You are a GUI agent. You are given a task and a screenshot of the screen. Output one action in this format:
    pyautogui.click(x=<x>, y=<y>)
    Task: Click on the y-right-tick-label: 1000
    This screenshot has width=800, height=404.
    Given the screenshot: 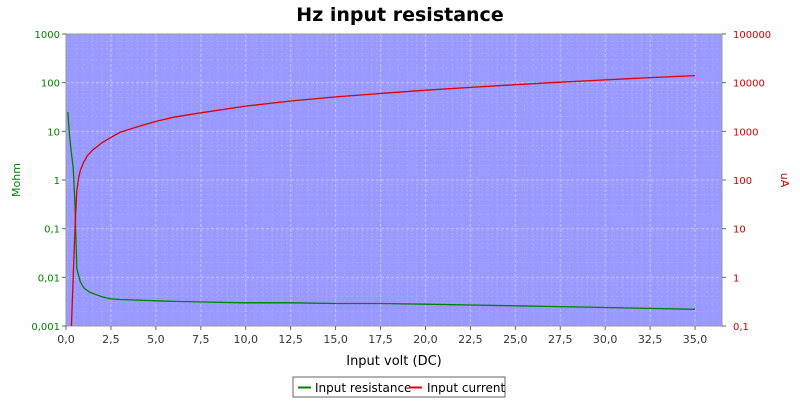 What is the action you would take?
    pyautogui.click(x=745, y=132)
    